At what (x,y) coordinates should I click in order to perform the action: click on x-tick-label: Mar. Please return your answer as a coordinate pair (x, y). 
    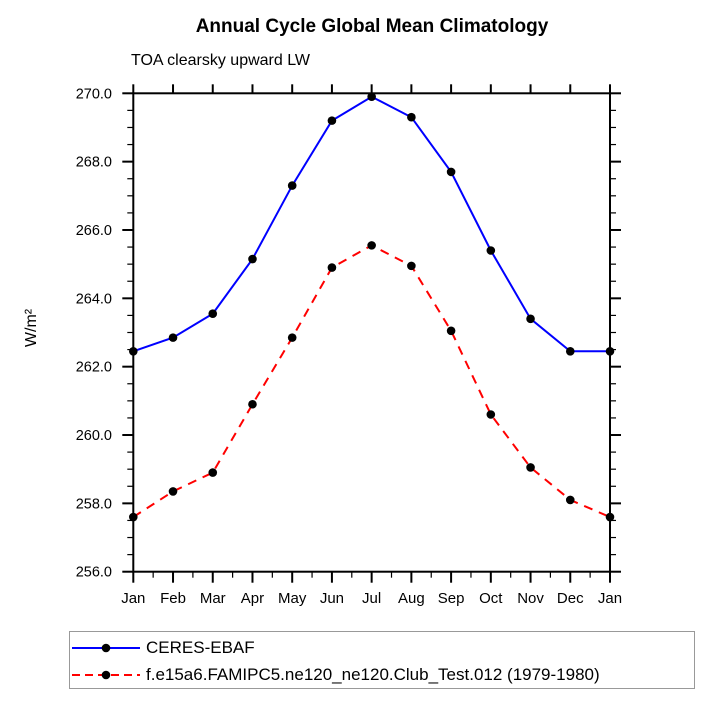
    Looking at the image, I should click on (213, 598).